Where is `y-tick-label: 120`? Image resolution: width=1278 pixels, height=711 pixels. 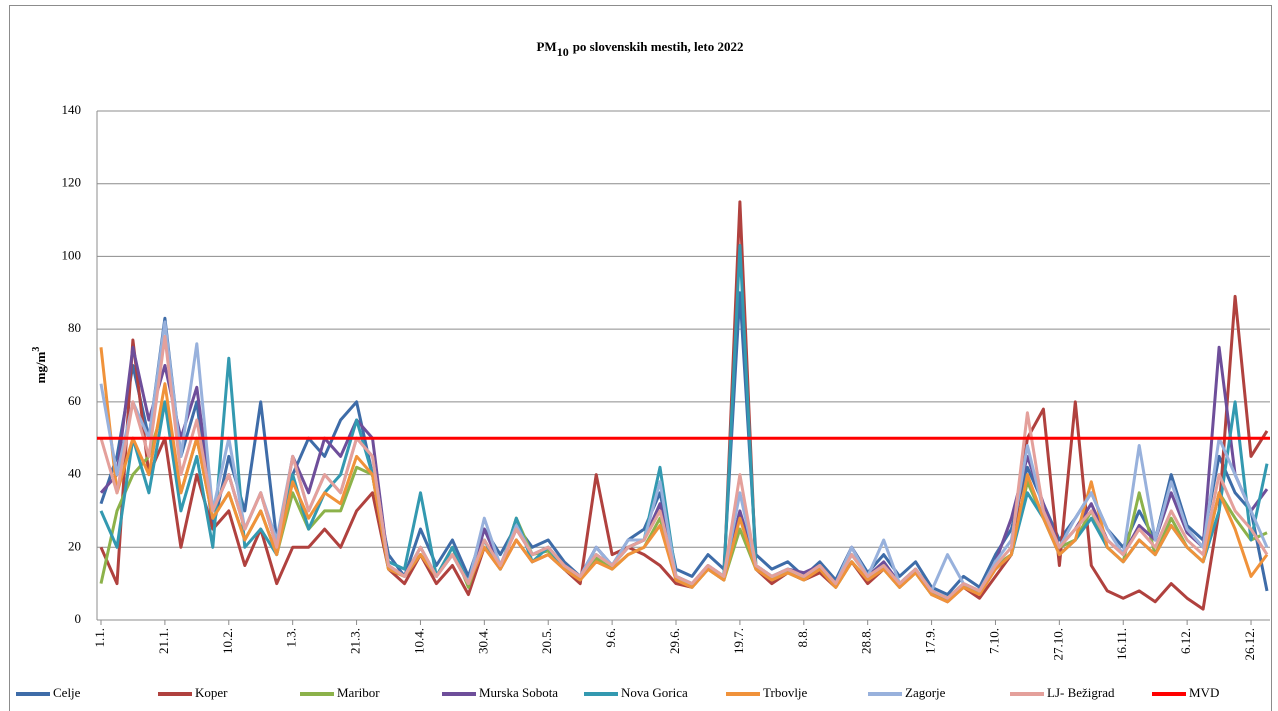 y-tick-label: 120 is located at coordinates (72, 182).